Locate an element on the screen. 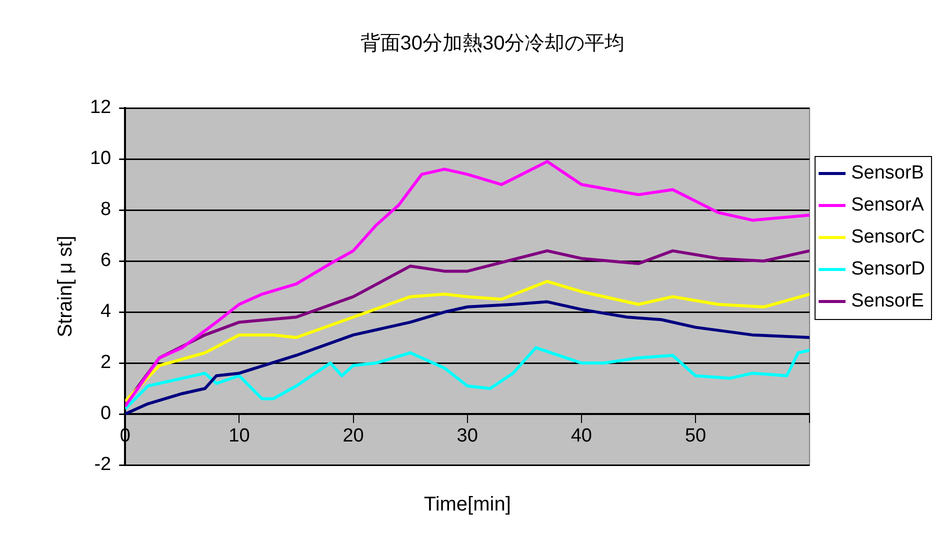 The width and height of the screenshot is (939, 533). y-tick-label: 4 is located at coordinates (106, 311).